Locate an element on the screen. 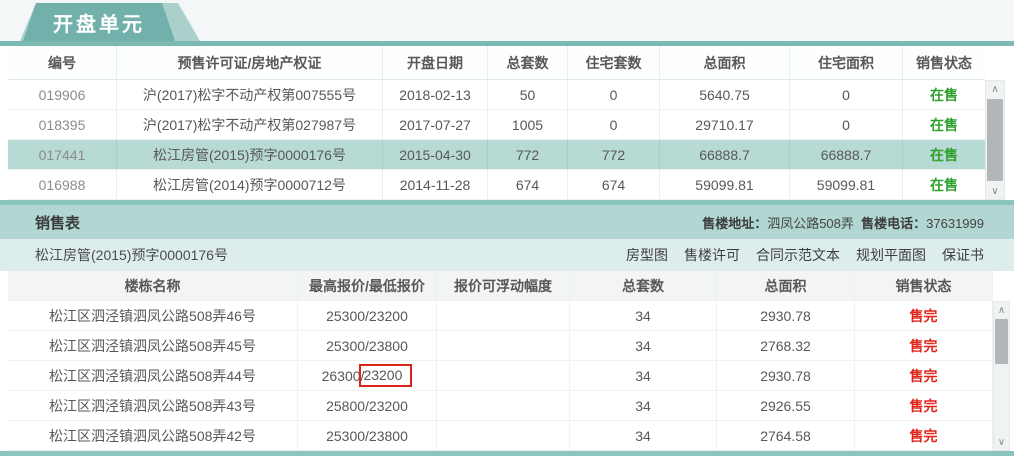 The width and height of the screenshot is (1014, 456). column-header-res-area: 住宅面积 is located at coordinates (846, 62).